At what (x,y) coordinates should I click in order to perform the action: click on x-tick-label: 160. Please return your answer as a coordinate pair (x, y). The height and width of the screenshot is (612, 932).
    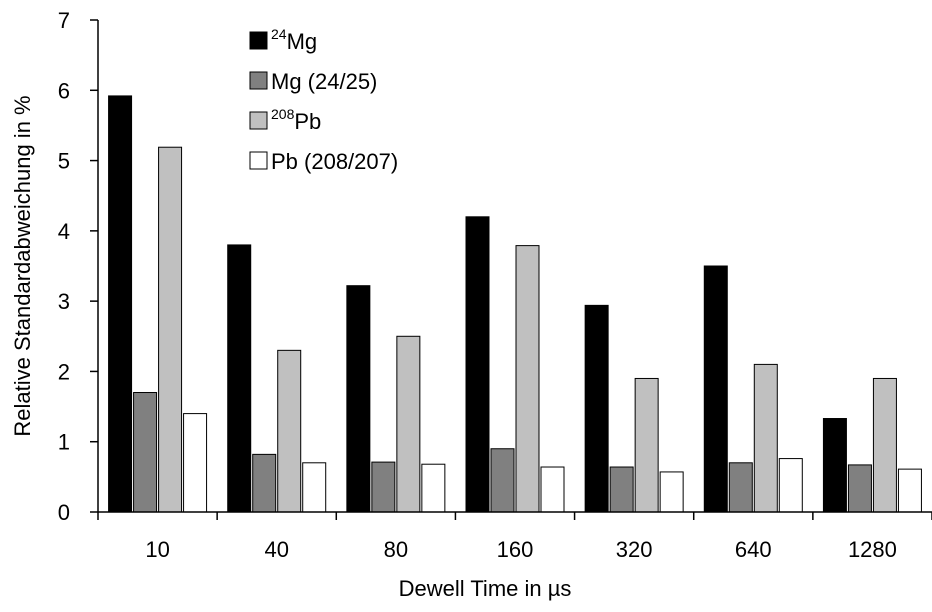
    Looking at the image, I should click on (515, 549).